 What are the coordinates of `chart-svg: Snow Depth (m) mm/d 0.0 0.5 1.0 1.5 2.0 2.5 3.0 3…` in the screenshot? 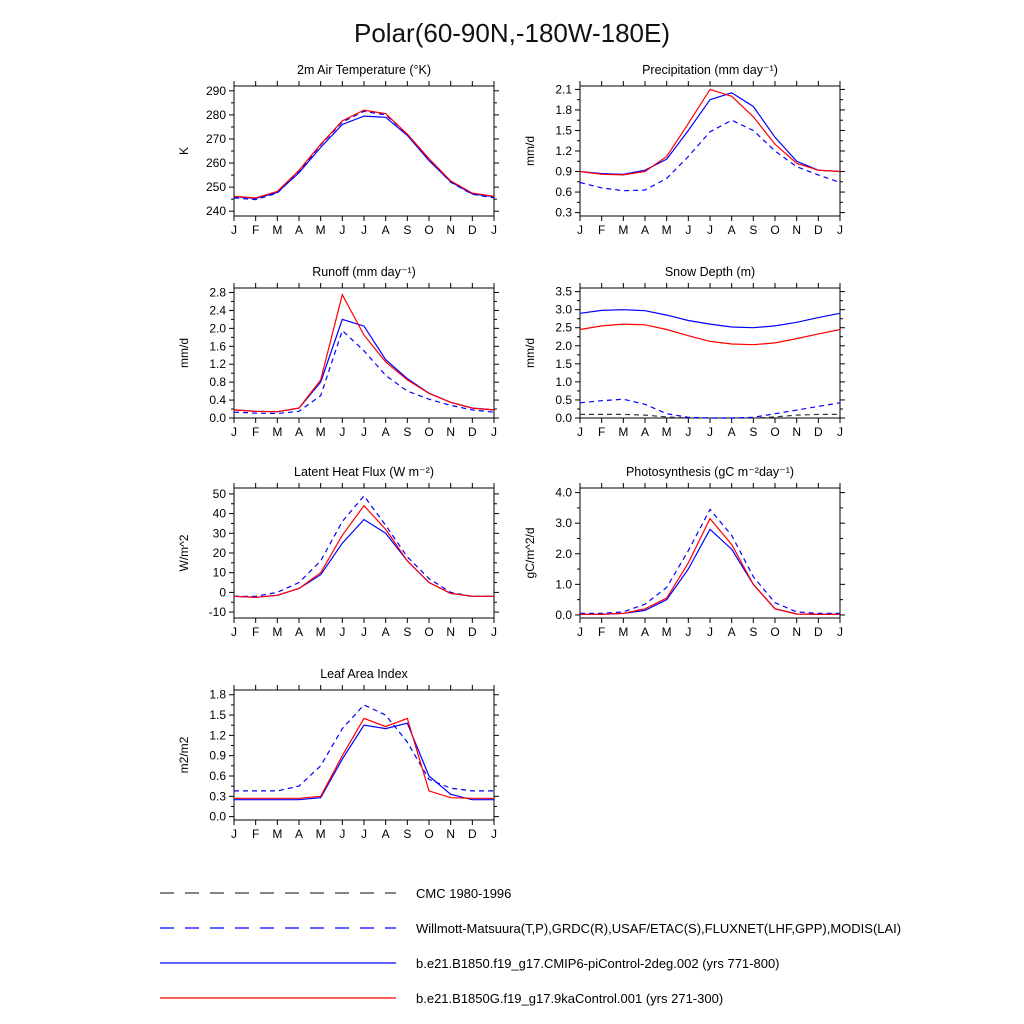 It's located at (684, 352).